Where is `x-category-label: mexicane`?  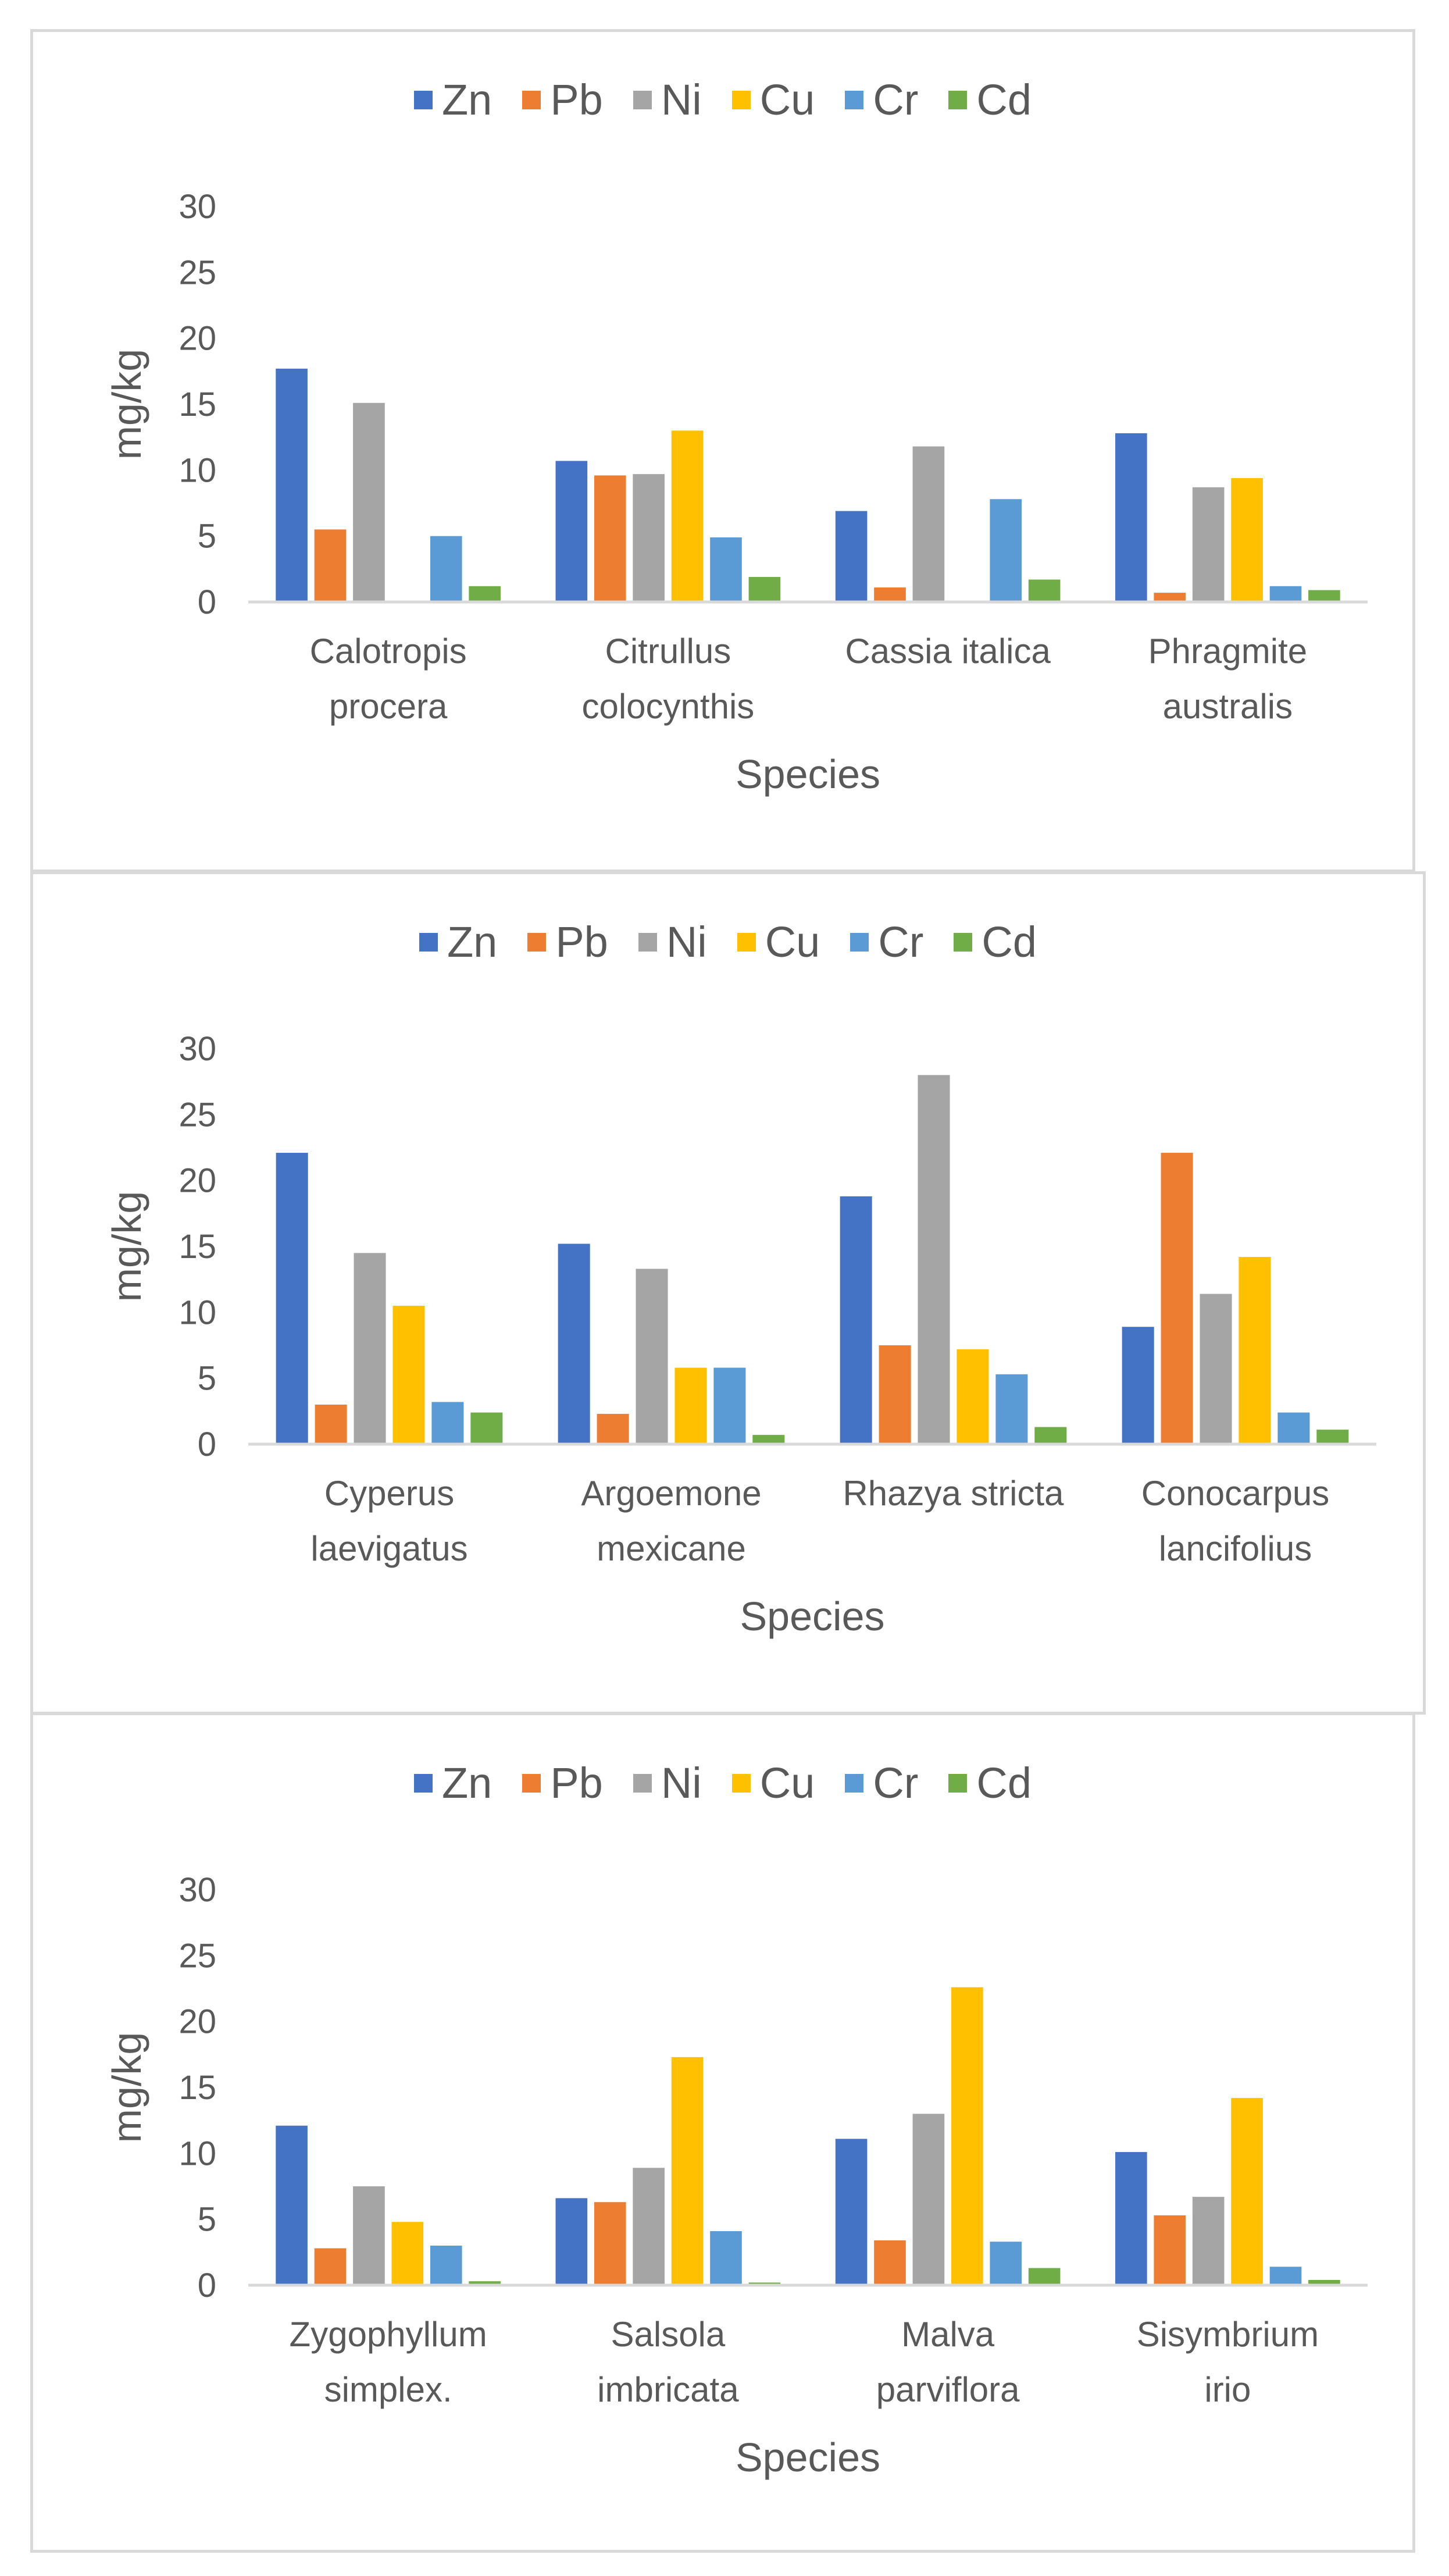
x-category-label: mexicane is located at coordinates (672, 1548).